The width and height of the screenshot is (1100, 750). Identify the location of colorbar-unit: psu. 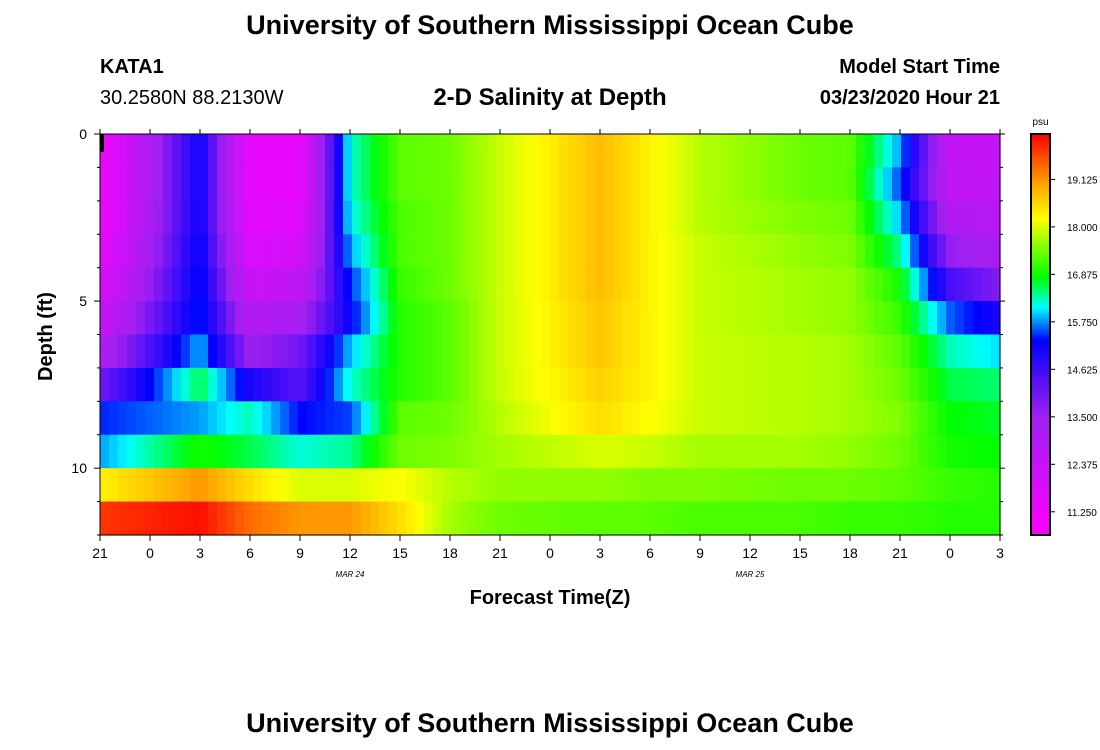
(1040, 122).